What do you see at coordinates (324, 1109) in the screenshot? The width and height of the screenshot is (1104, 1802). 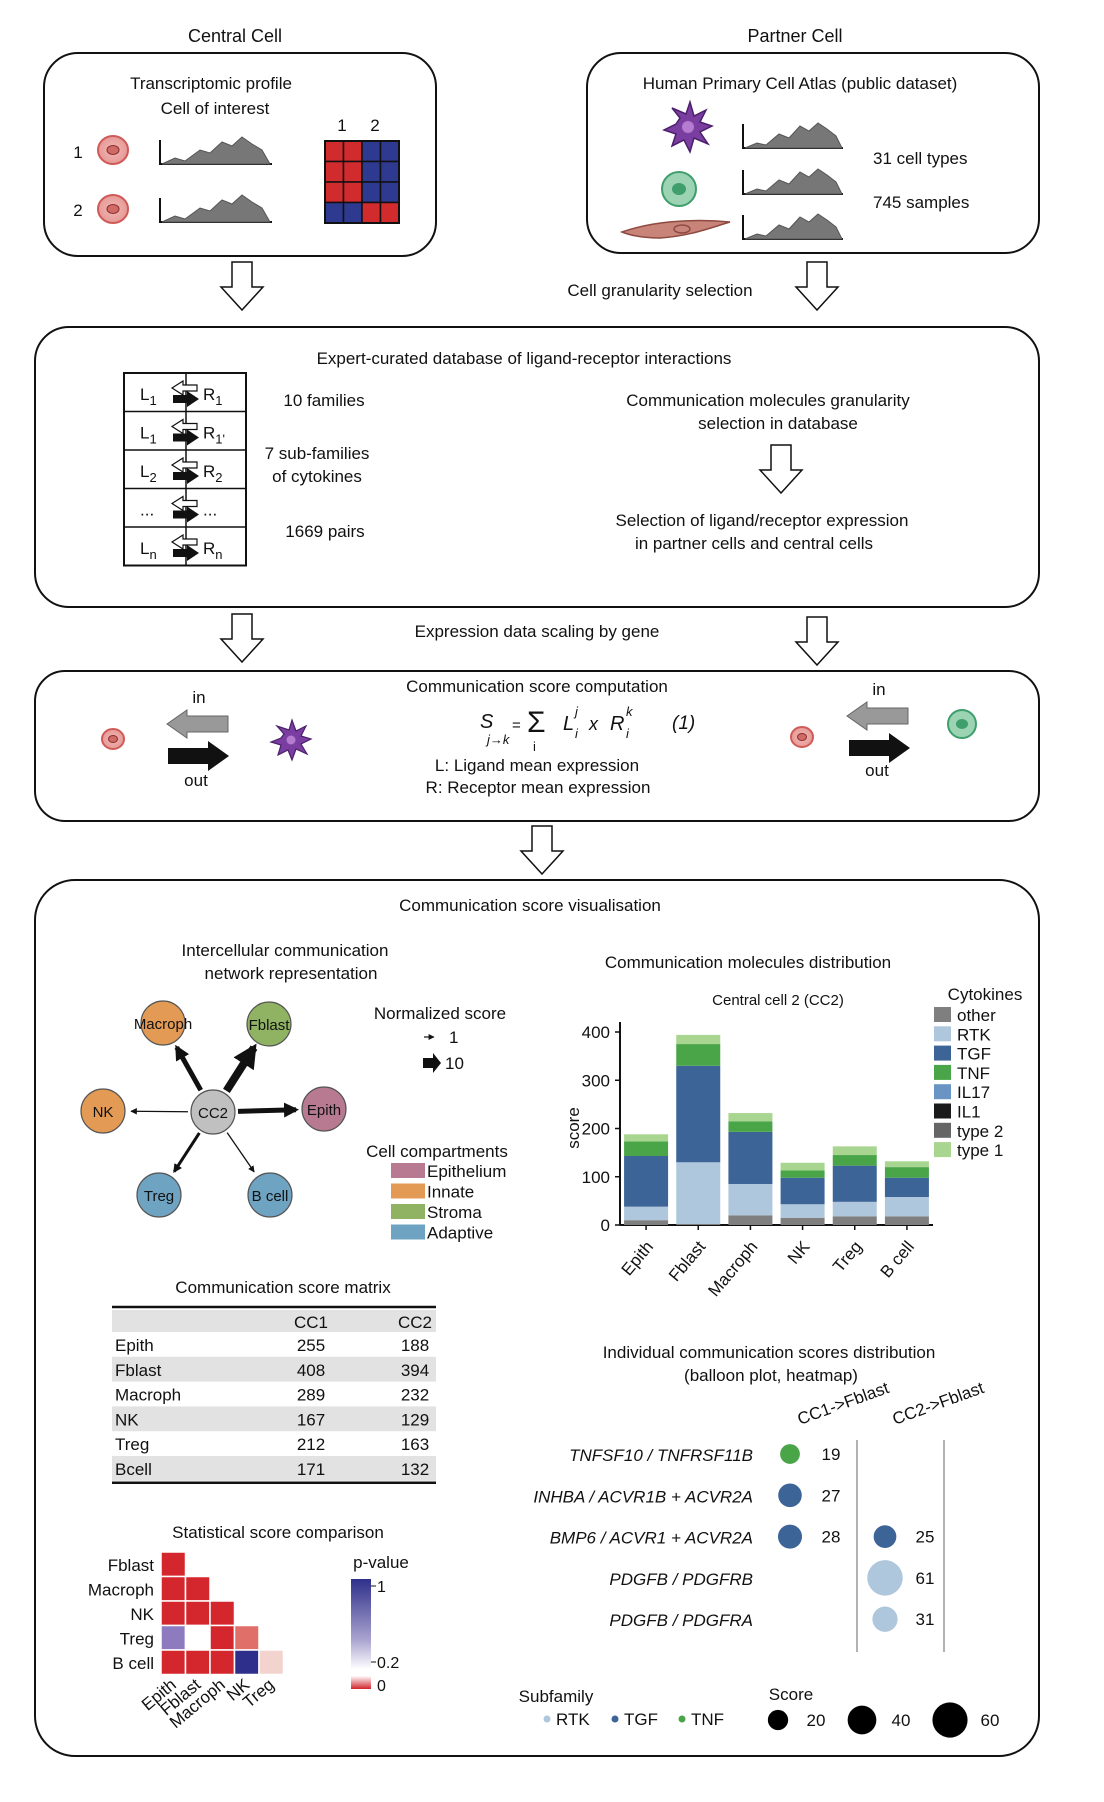 I see `node-epith` at bounding box center [324, 1109].